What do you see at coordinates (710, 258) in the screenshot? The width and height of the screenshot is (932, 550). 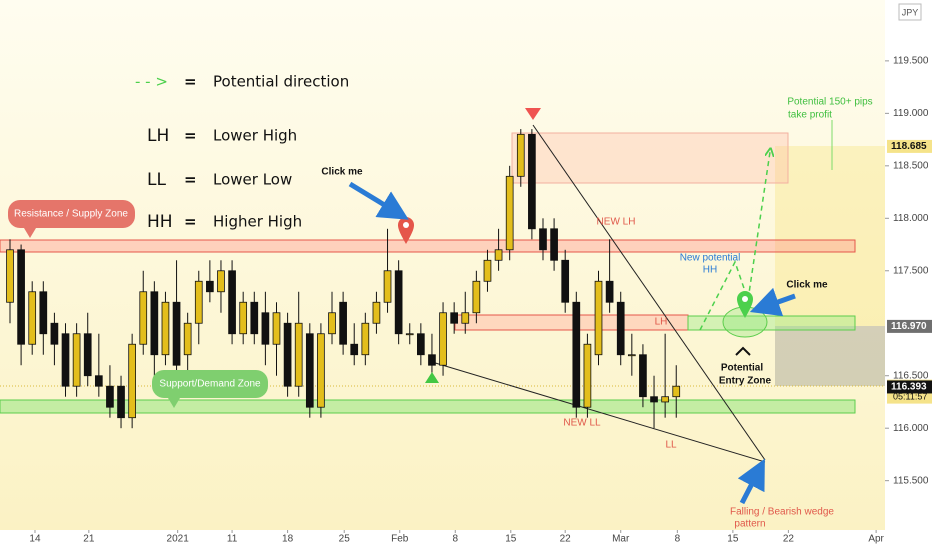 I see `new-hh-label: New potential` at bounding box center [710, 258].